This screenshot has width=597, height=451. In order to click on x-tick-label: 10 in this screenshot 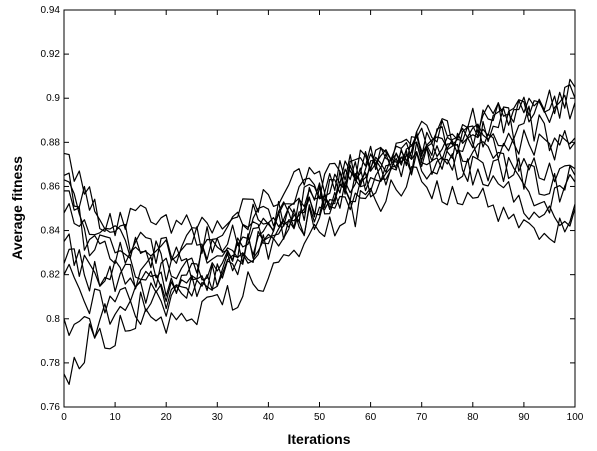, I will do `click(116, 417)`.